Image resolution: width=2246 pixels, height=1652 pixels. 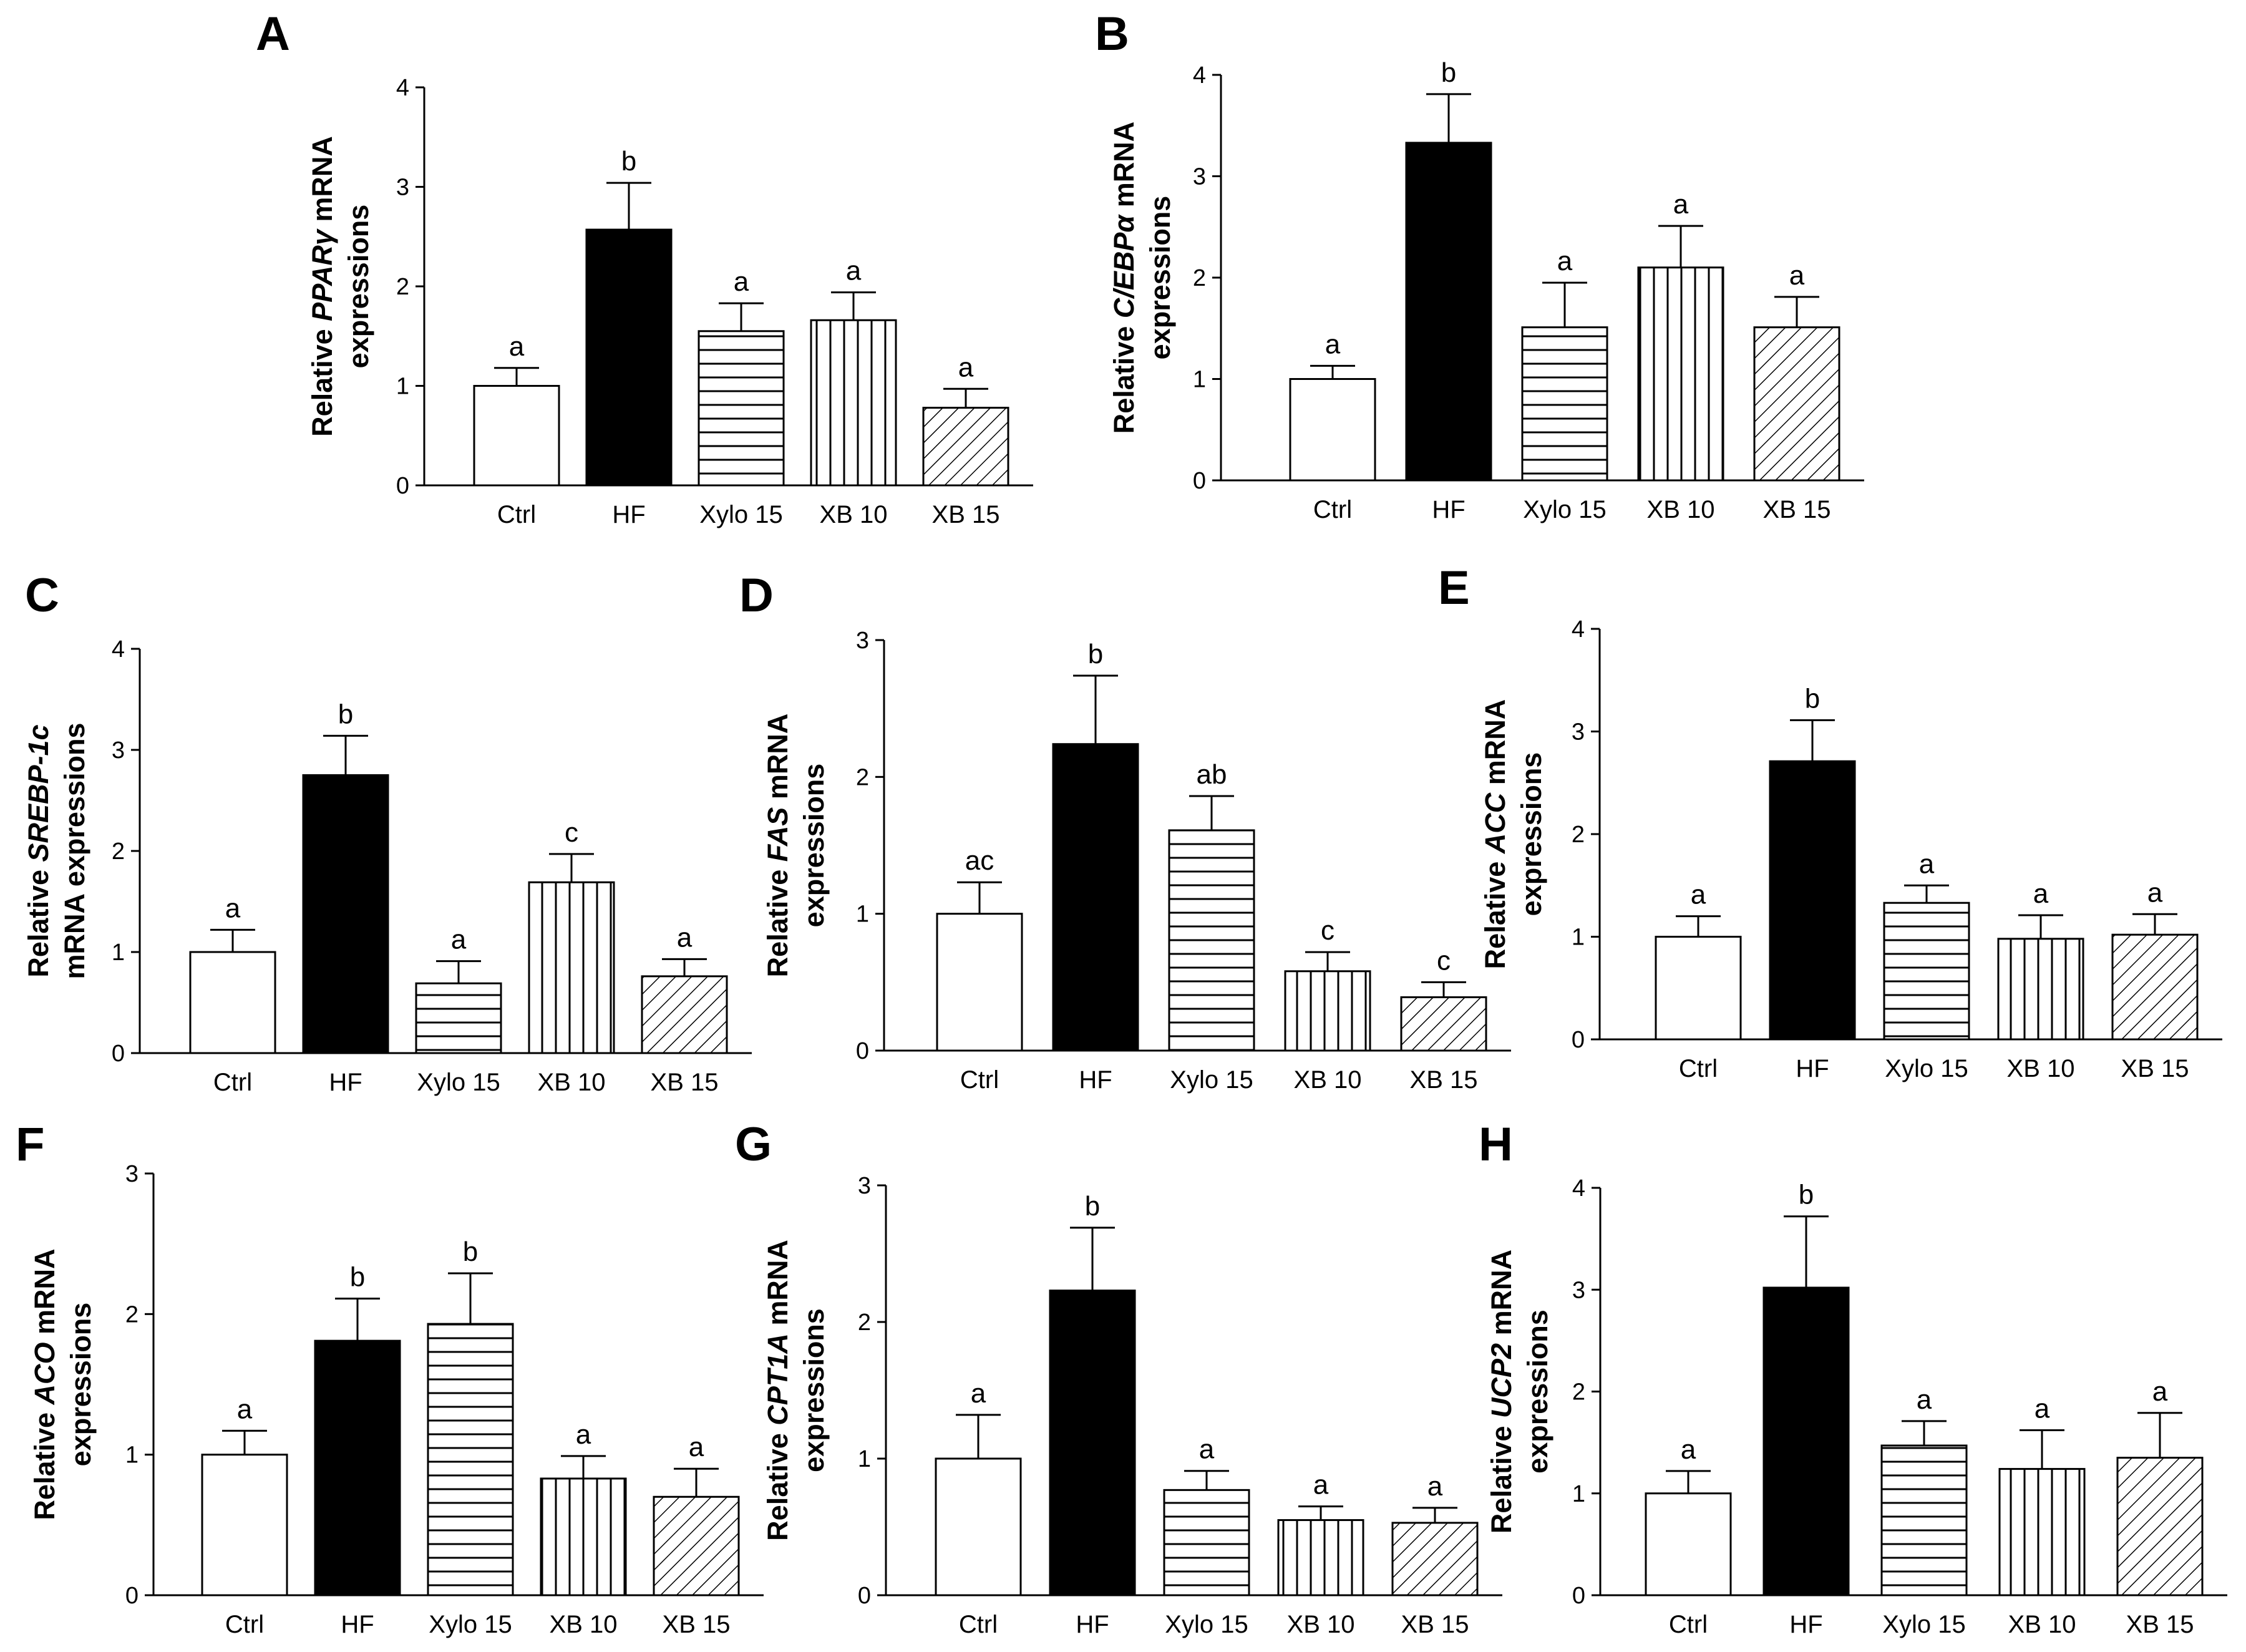 What do you see at coordinates (753, 1144) in the screenshot?
I see `panel-letter: G` at bounding box center [753, 1144].